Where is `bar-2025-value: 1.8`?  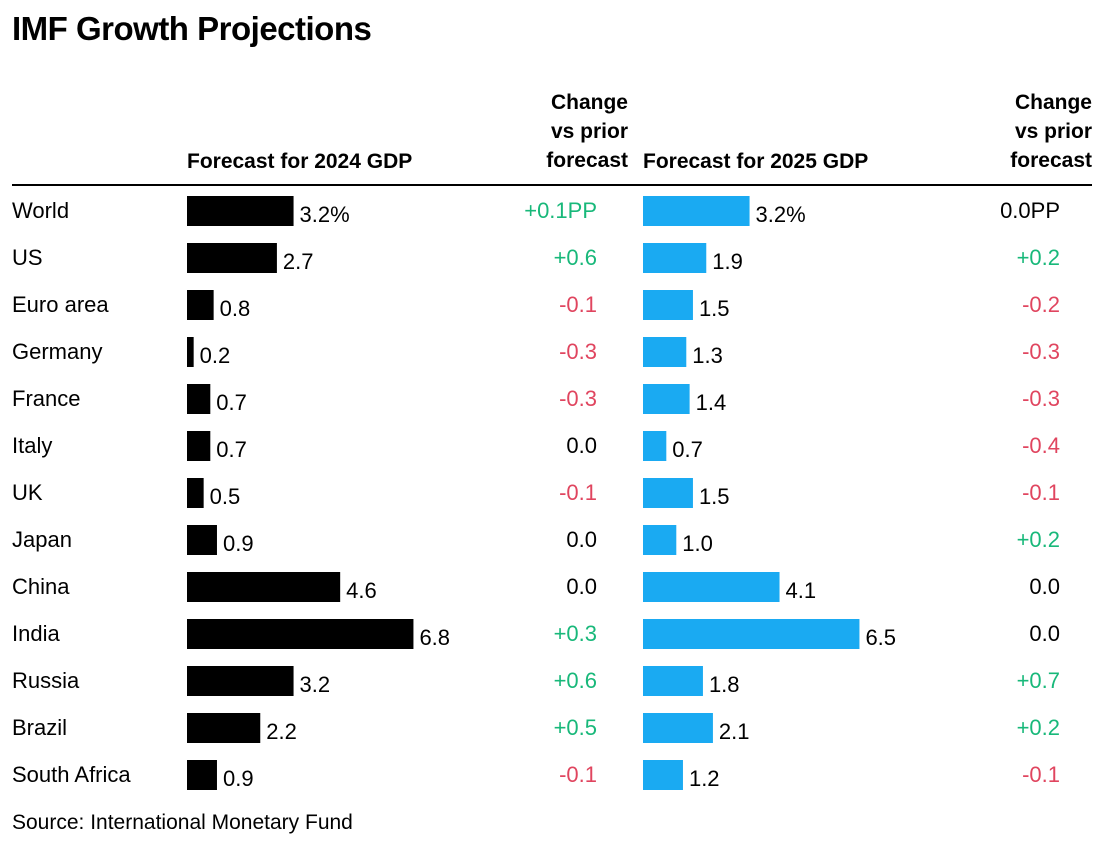
bar-2025-value: 1.8 is located at coordinates (724, 684).